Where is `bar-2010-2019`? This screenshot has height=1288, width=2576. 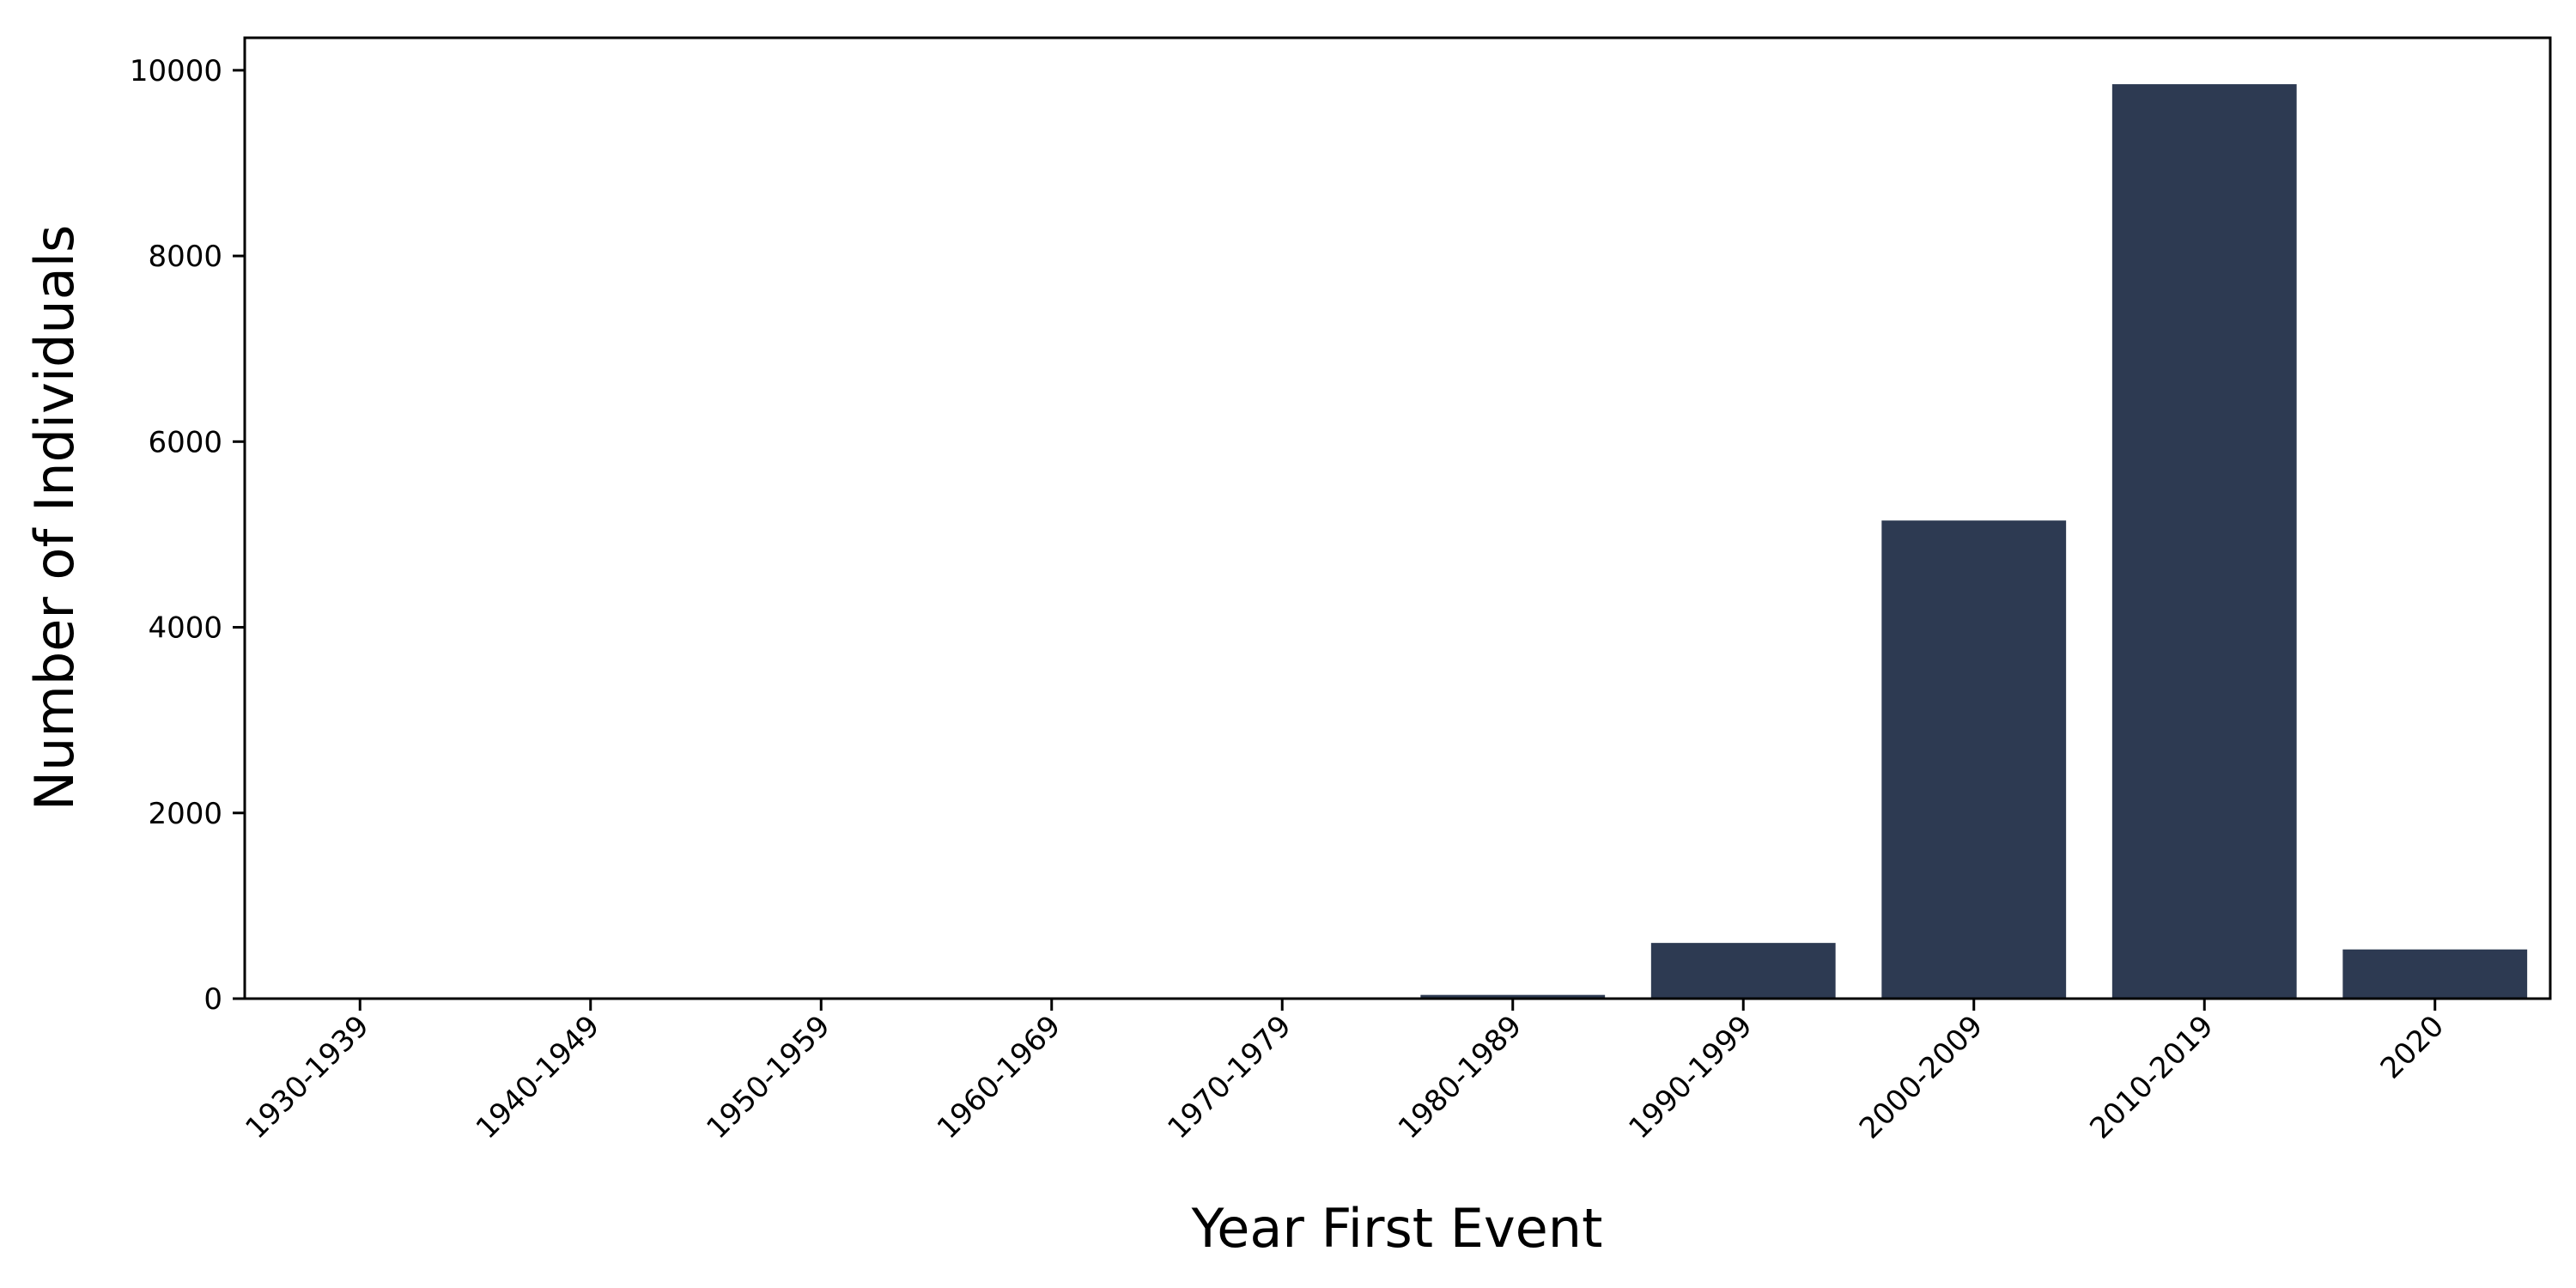 bar-2010-2019 is located at coordinates (2204, 541).